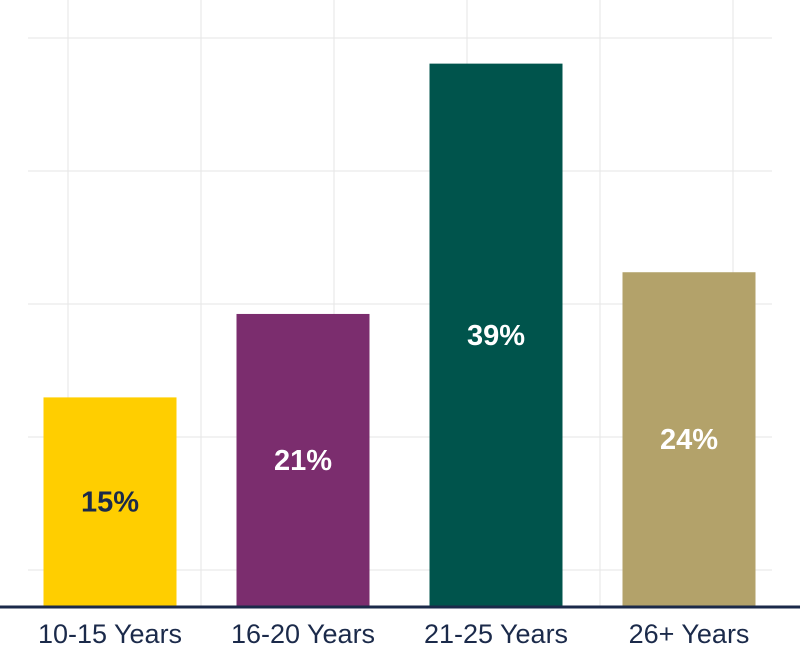  Describe the element at coordinates (689, 634) in the screenshot. I see `x-tick-label-4: 26+ Years` at that location.